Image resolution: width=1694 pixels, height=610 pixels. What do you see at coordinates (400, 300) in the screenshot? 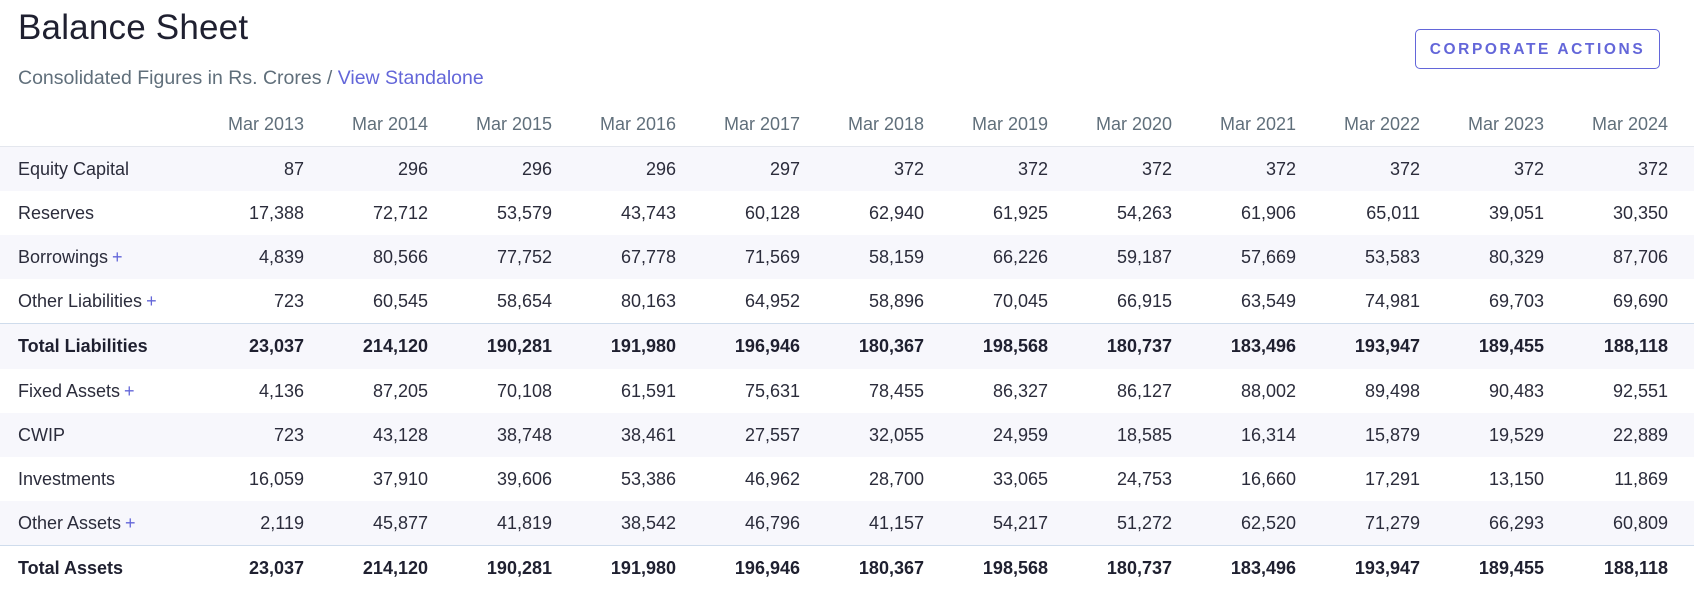
I see `value-cell: 60,545` at bounding box center [400, 300].